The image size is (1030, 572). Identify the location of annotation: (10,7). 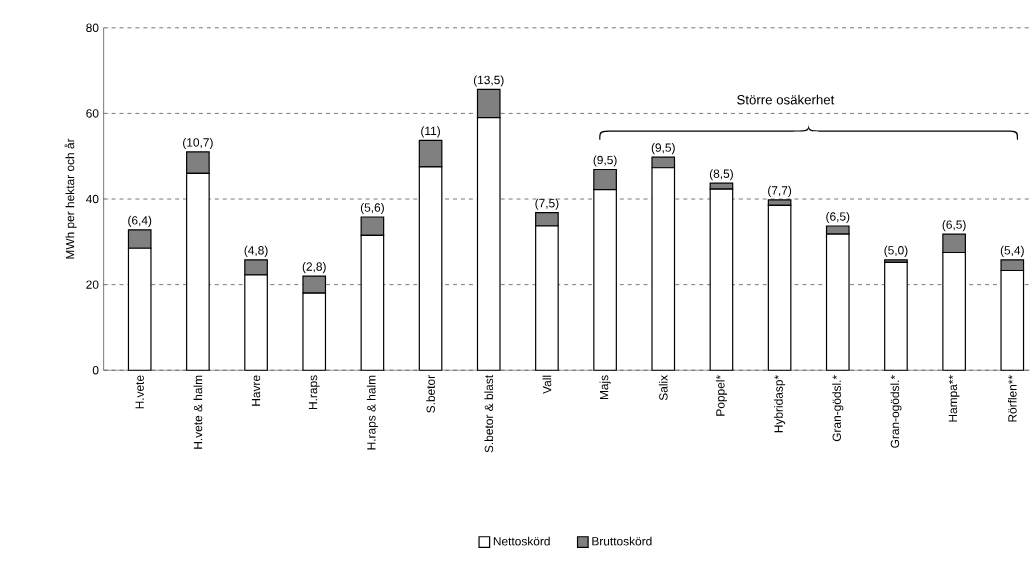
(198, 144).